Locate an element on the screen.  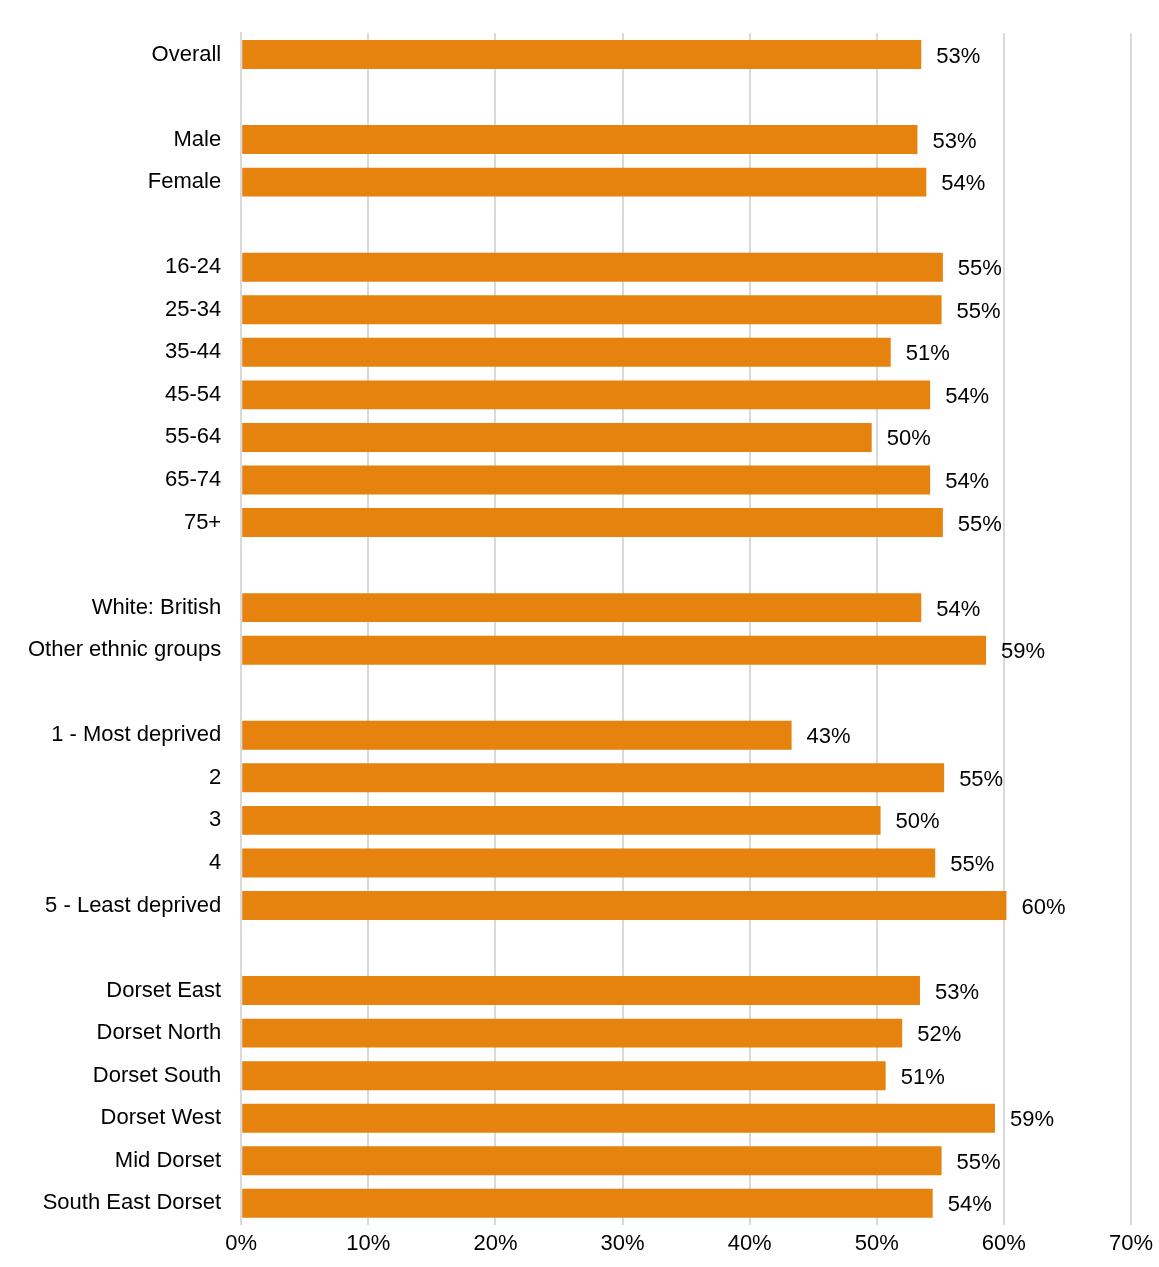
y-tick-label: 65-74 is located at coordinates (193, 479).